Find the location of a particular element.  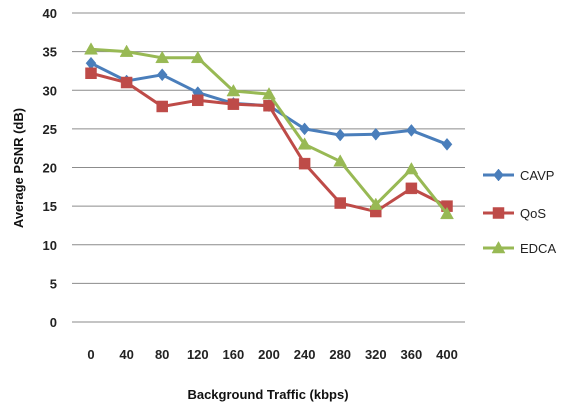

legend-item-cavp: CAVP is located at coordinates (518, 175).